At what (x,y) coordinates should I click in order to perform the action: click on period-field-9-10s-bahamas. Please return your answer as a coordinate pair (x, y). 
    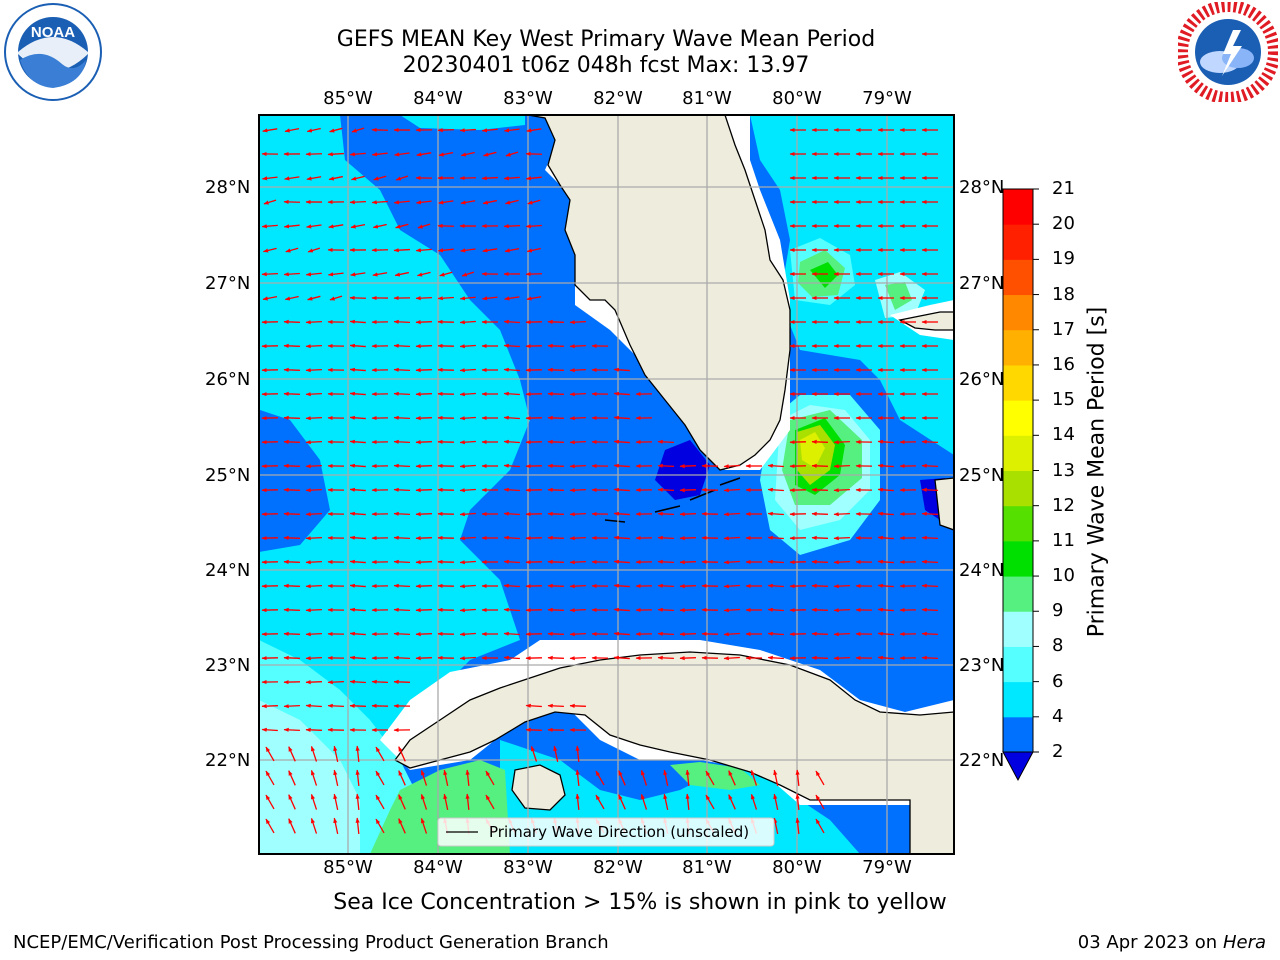
    Looking at the image, I should click on (898, 296).